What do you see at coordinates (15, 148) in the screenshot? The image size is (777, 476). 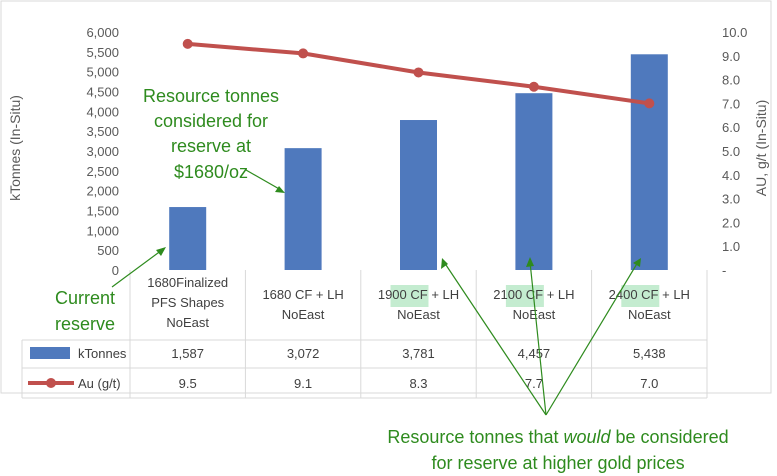 I see `y-axis-left-title: kTonnes (In-Situ)` at bounding box center [15, 148].